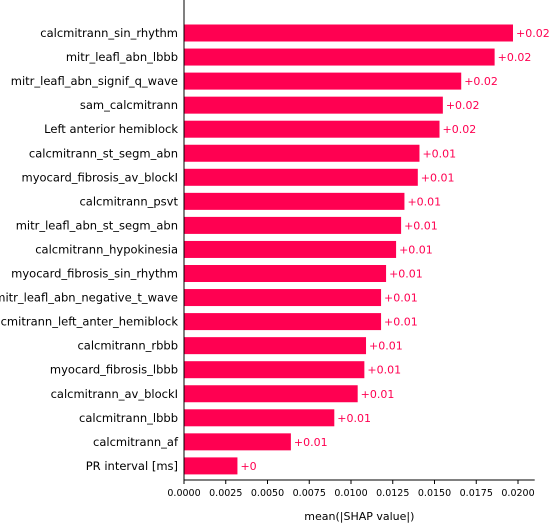  What do you see at coordinates (354, 418) in the screenshot?
I see `value-label-16: +0.01` at bounding box center [354, 418].